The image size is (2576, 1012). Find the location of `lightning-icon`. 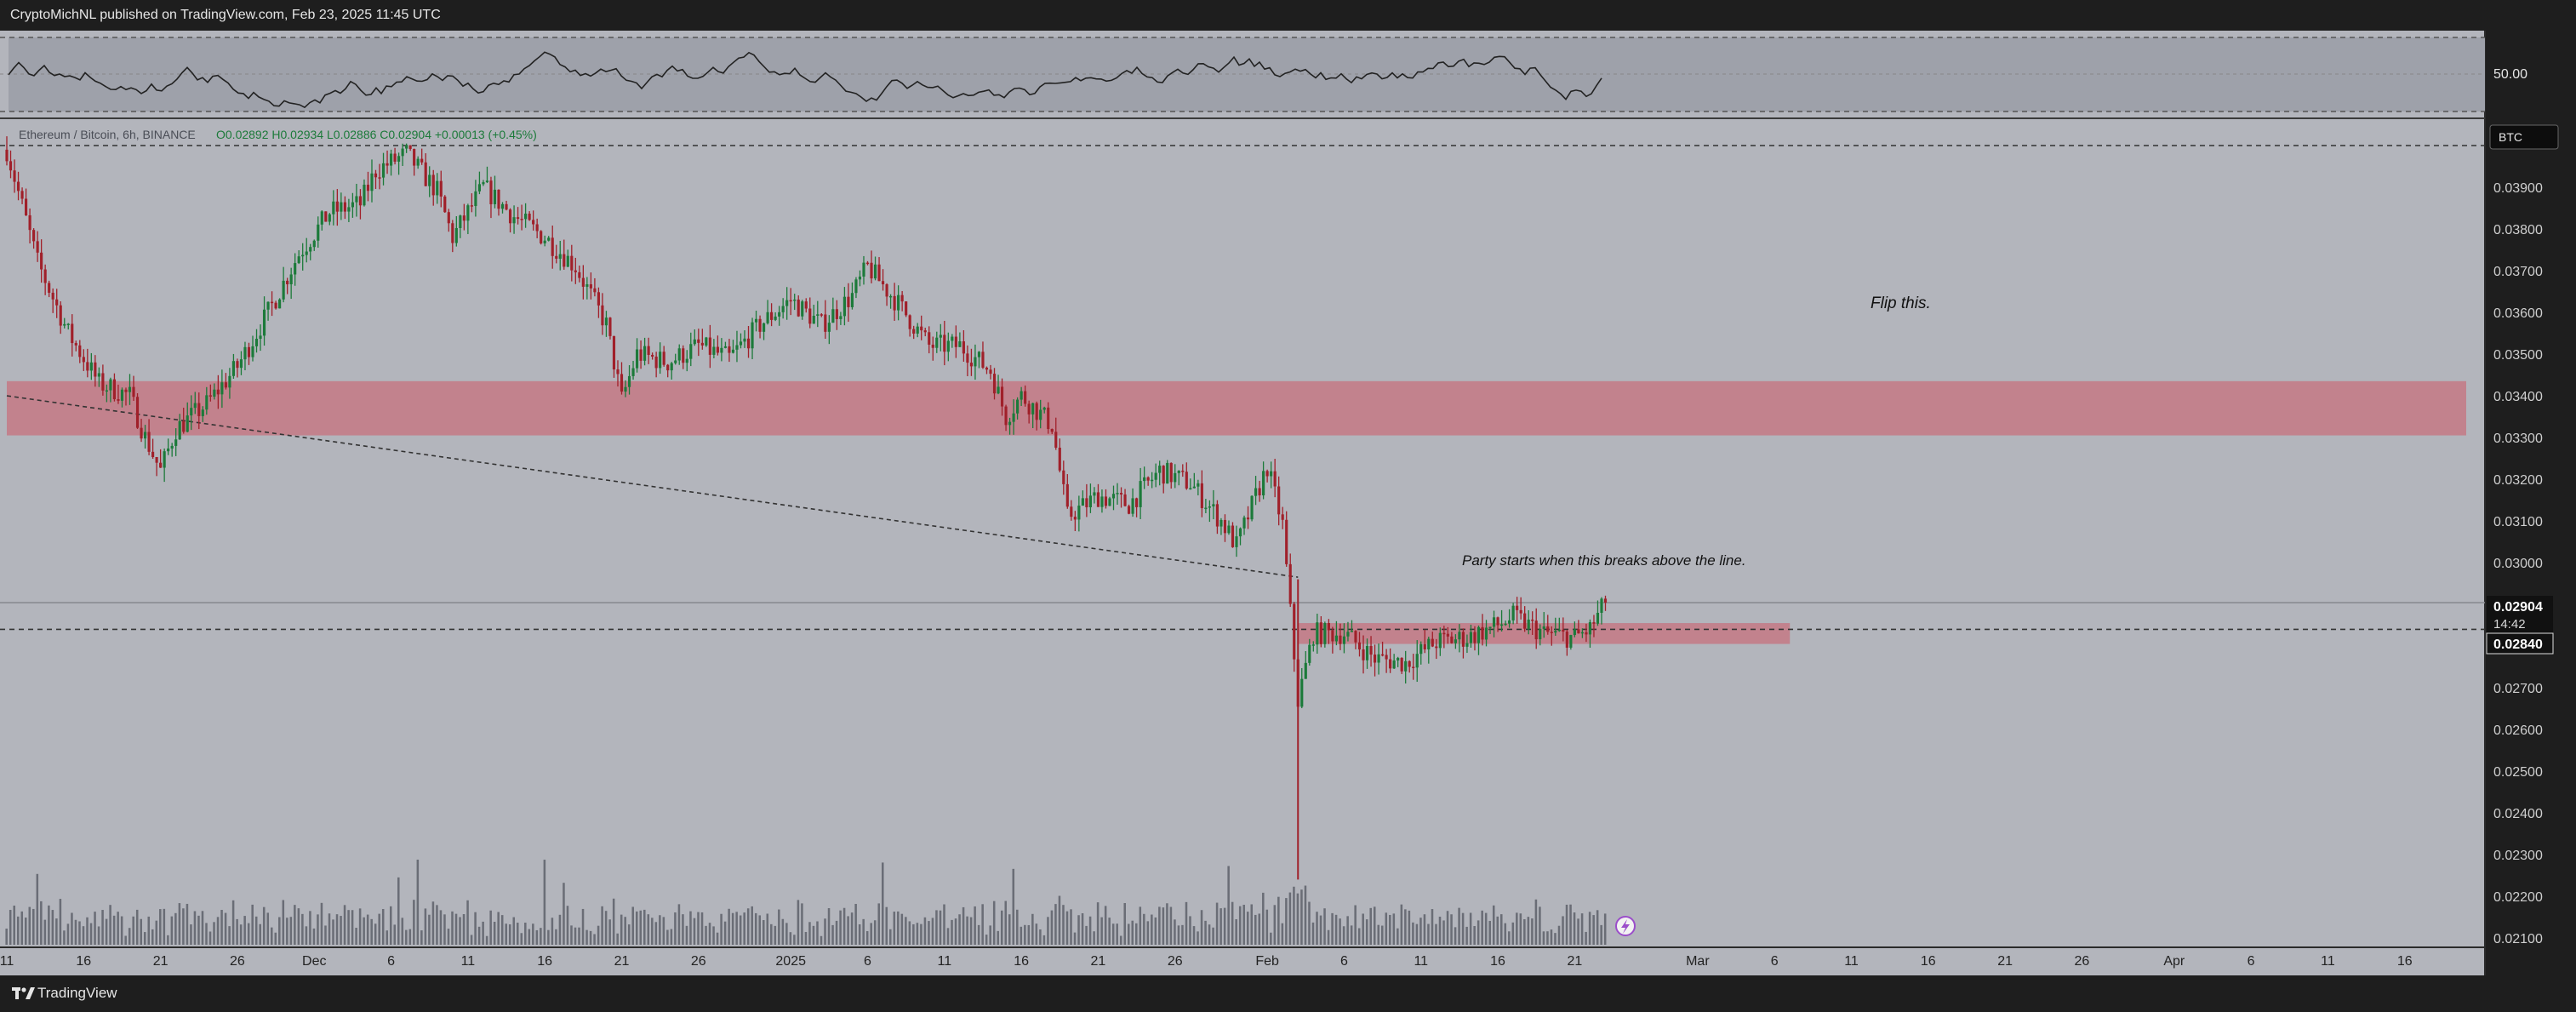

lightning-icon is located at coordinates (1625, 926).